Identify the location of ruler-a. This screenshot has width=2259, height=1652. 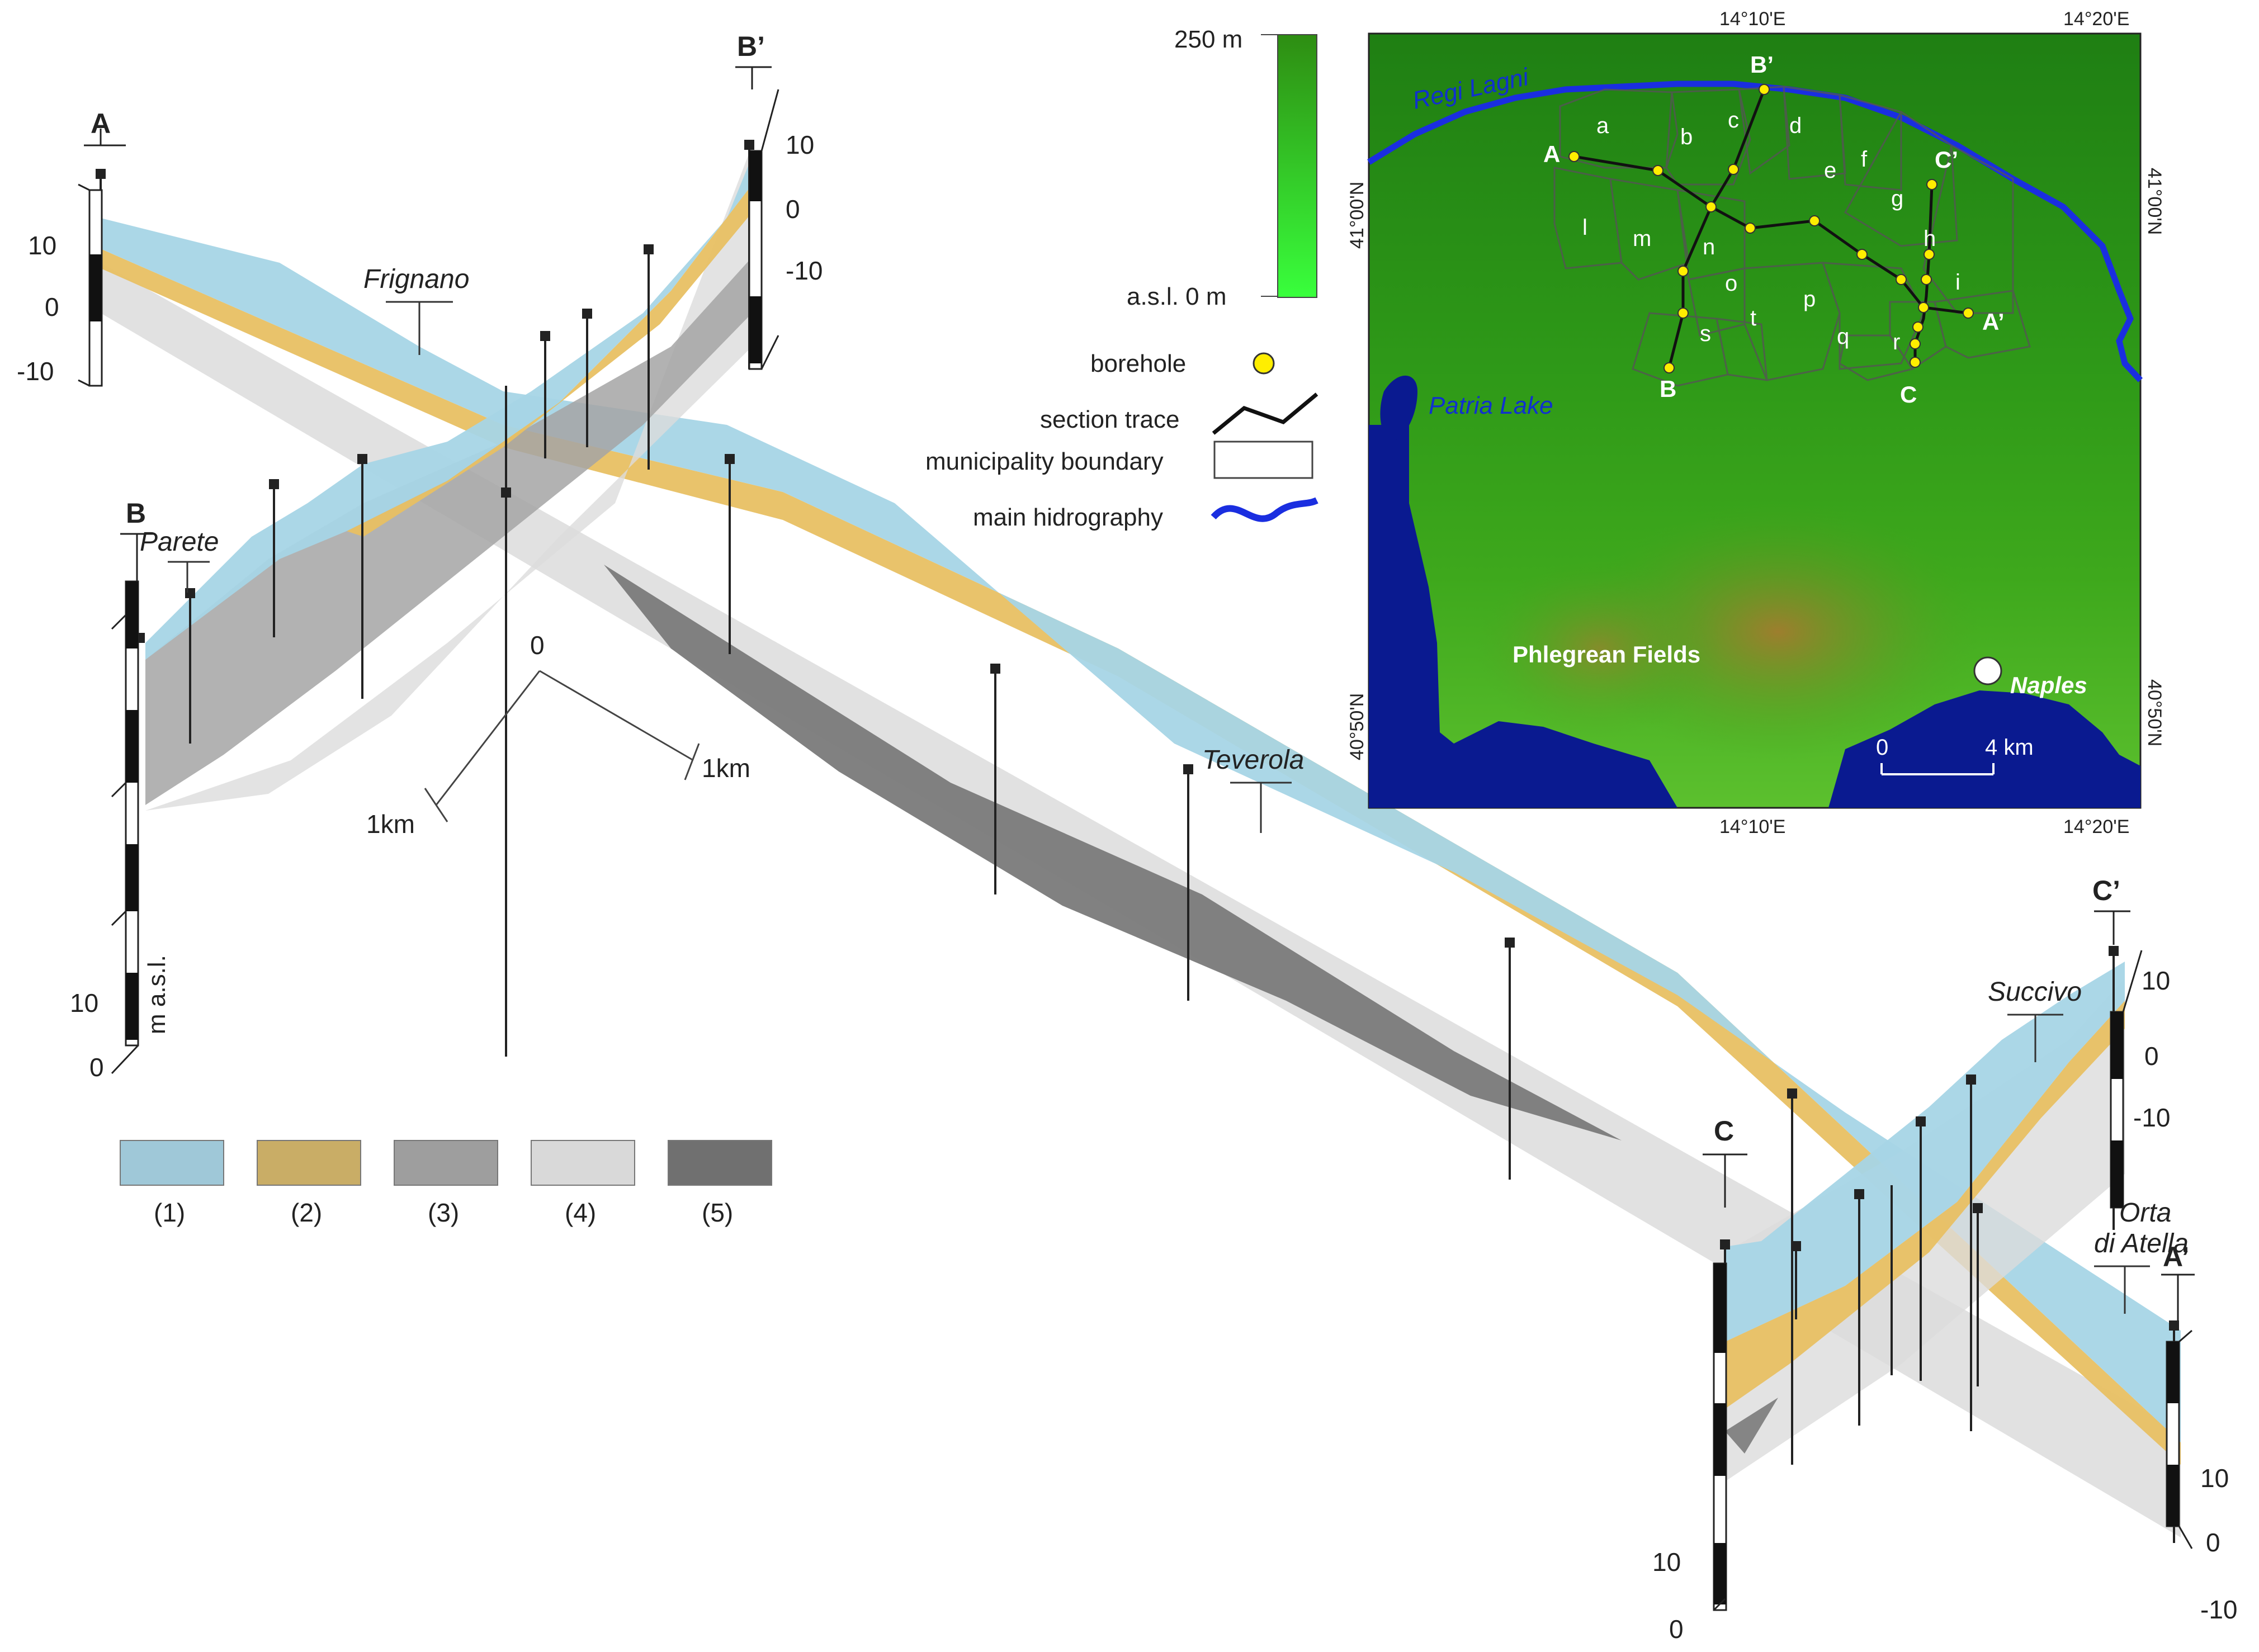
(102, 258).